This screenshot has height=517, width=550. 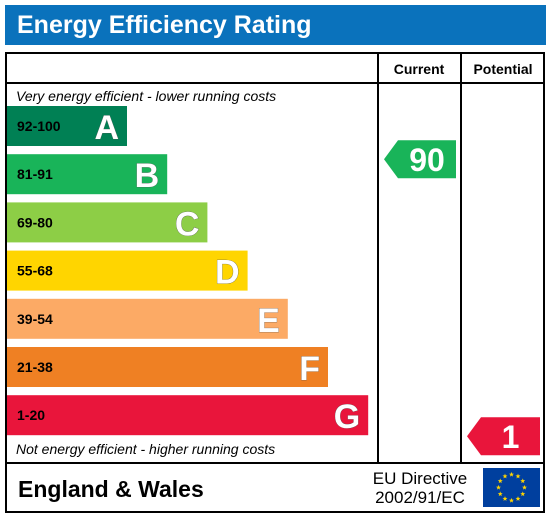 I want to click on potential-rating-arrow-shape, so click(x=503, y=436).